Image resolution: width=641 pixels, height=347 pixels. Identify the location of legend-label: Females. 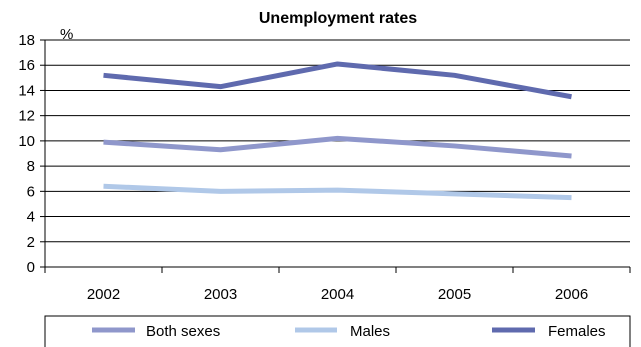
(577, 331).